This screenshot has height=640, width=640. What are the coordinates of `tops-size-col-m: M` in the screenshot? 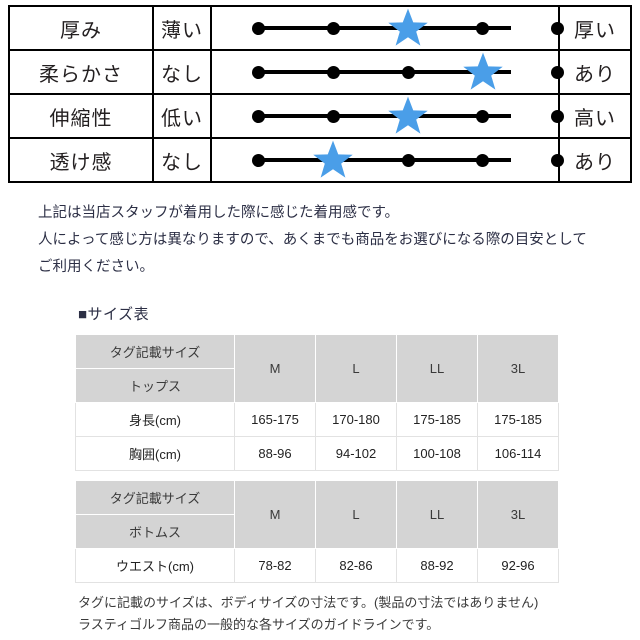 It's located at (275, 368).